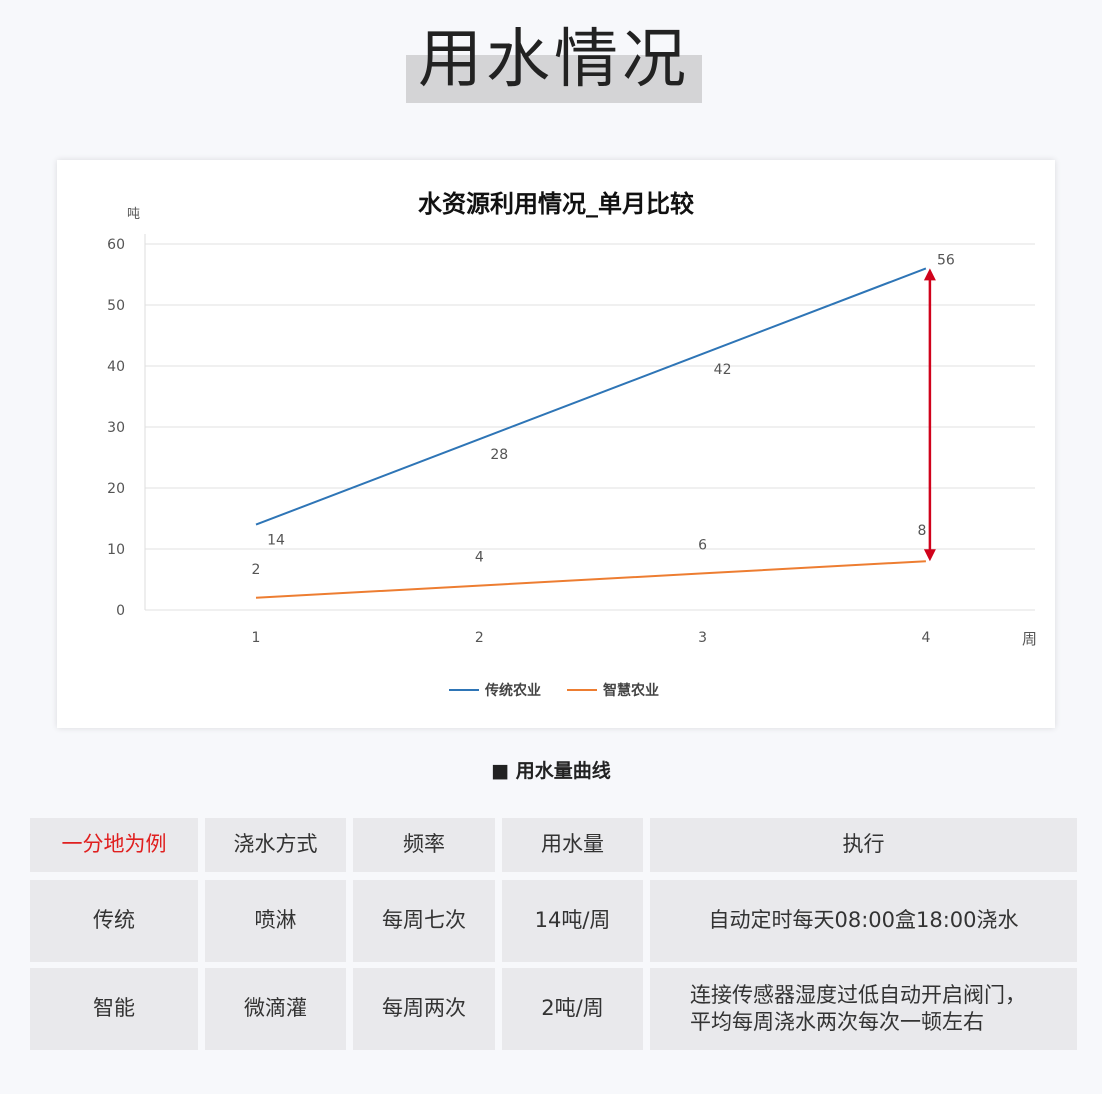 Image resolution: width=1102 pixels, height=1094 pixels. Describe the element at coordinates (702, 638) in the screenshot. I see `x-tick-label: 3` at that location.